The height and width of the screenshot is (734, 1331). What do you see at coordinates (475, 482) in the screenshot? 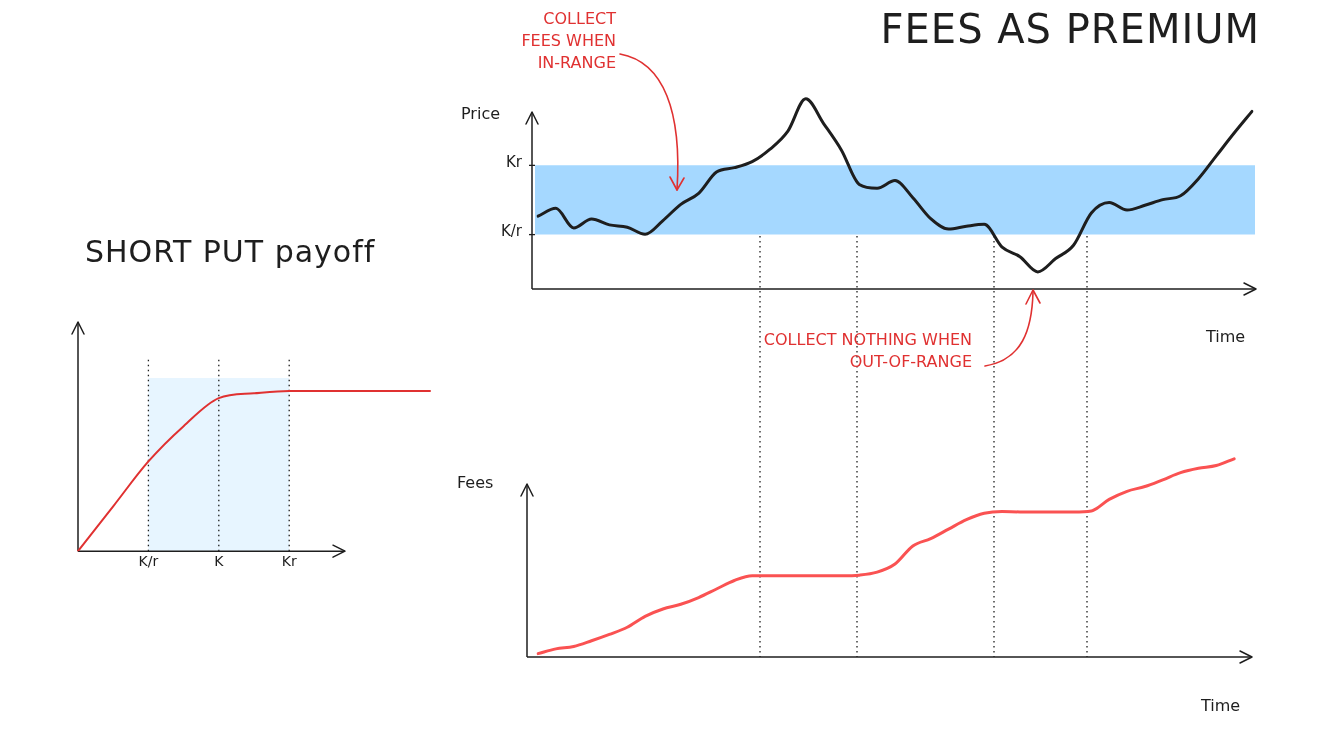
I see `y-axis-title: Fees` at bounding box center [475, 482].